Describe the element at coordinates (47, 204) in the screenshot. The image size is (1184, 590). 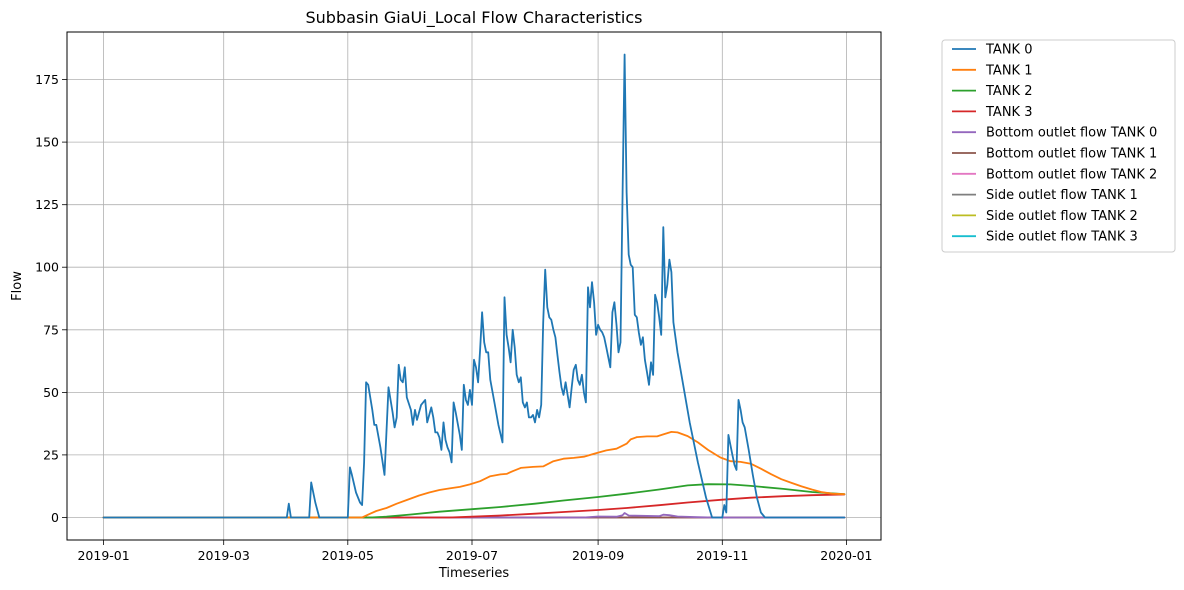
I see `y-tick-label: 125` at that location.